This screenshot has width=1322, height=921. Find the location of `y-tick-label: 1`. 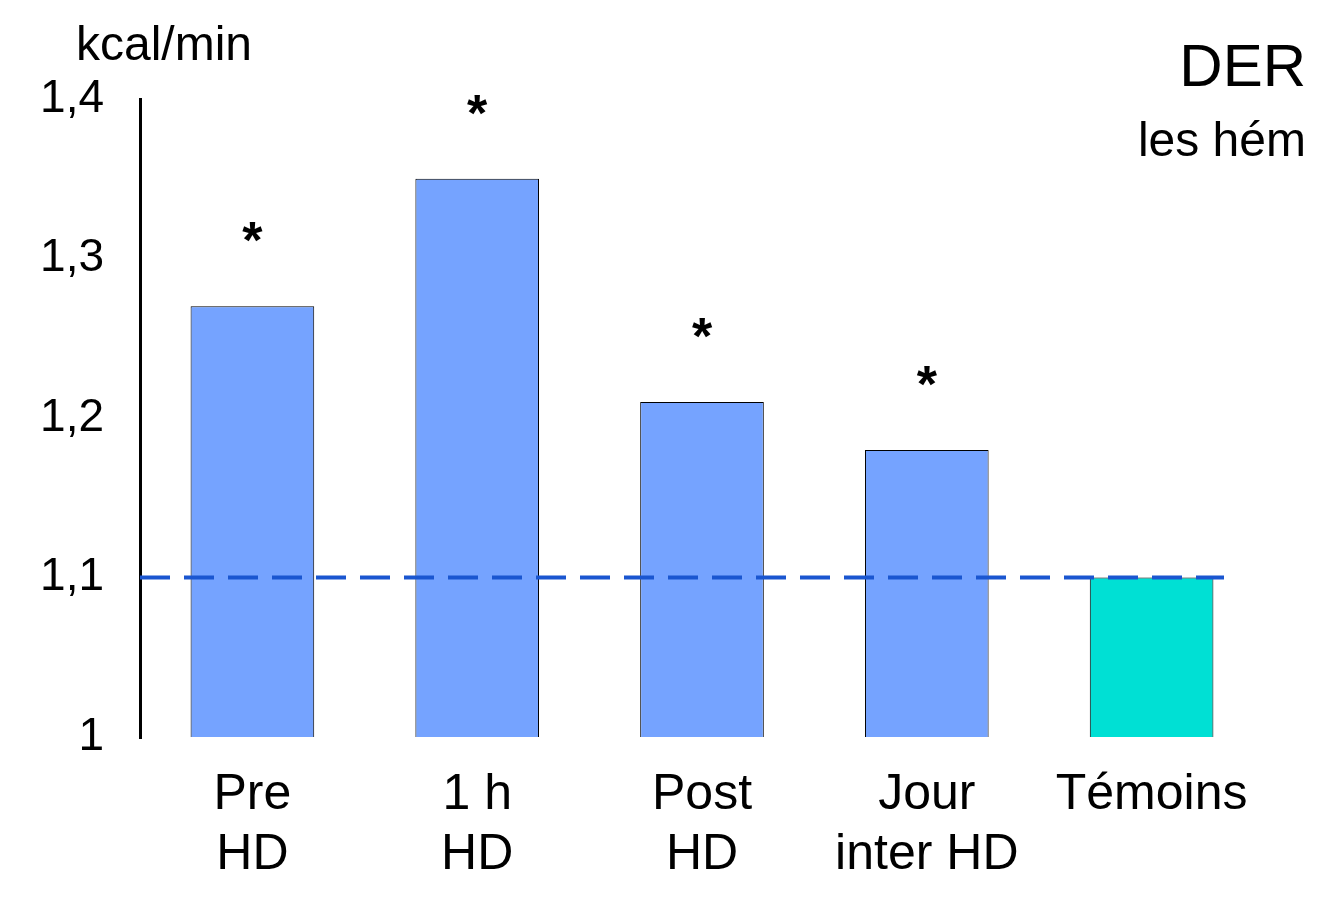

y-tick-label: 1 is located at coordinates (91, 733).